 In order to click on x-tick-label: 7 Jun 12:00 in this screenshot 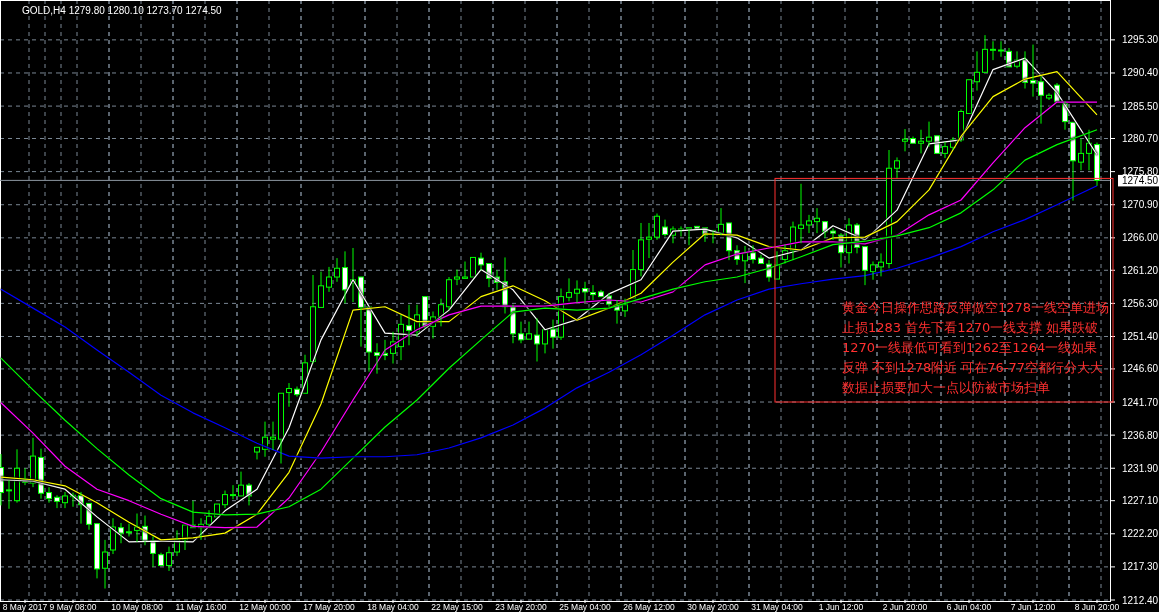, I will do `click(1033, 607)`.